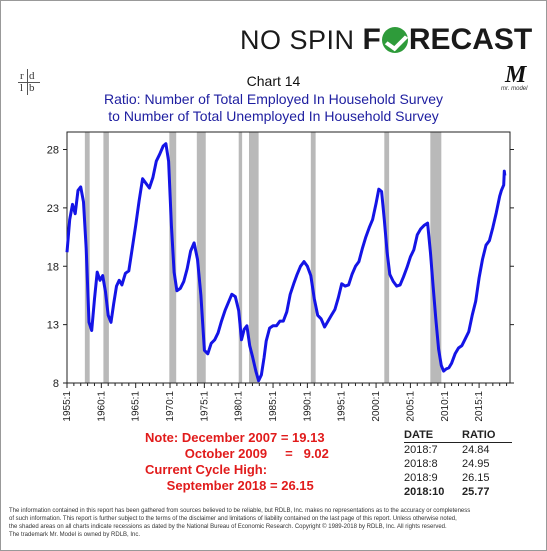 This screenshot has width=547, height=551. What do you see at coordinates (136, 406) in the screenshot?
I see `x-tick-label: 1965:1` at bounding box center [136, 406].